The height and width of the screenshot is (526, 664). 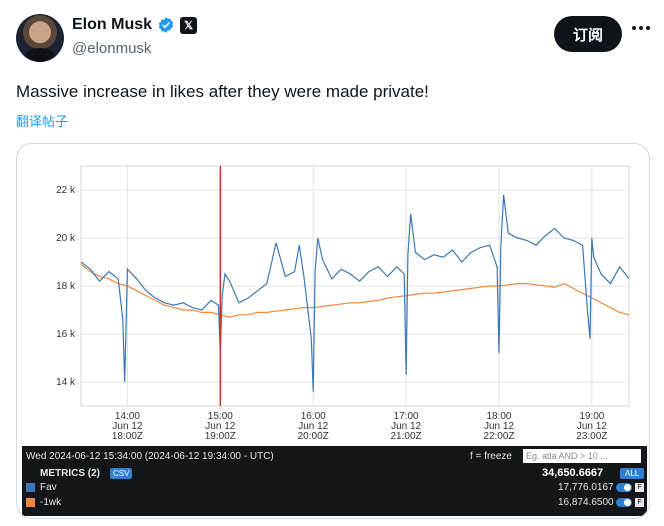 I want to click on verified-badge-icon, so click(x=166, y=25).